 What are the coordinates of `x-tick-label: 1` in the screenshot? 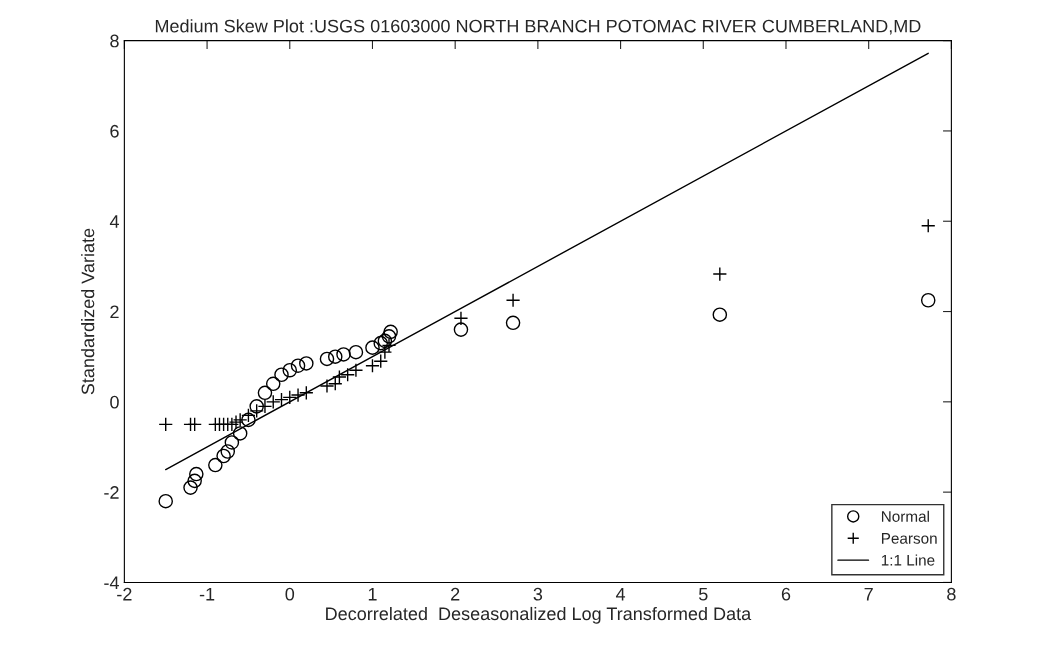 It's located at (372, 594).